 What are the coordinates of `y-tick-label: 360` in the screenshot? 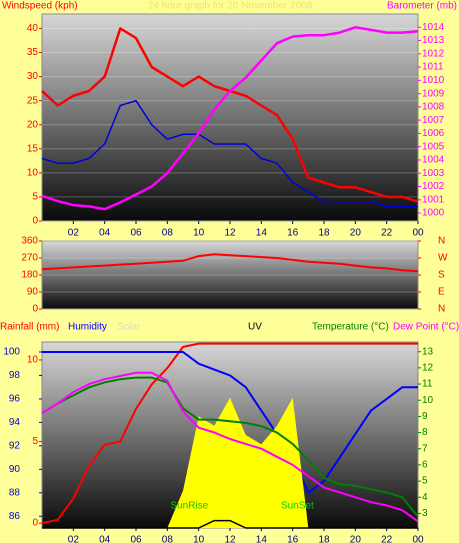 It's located at (29, 241).